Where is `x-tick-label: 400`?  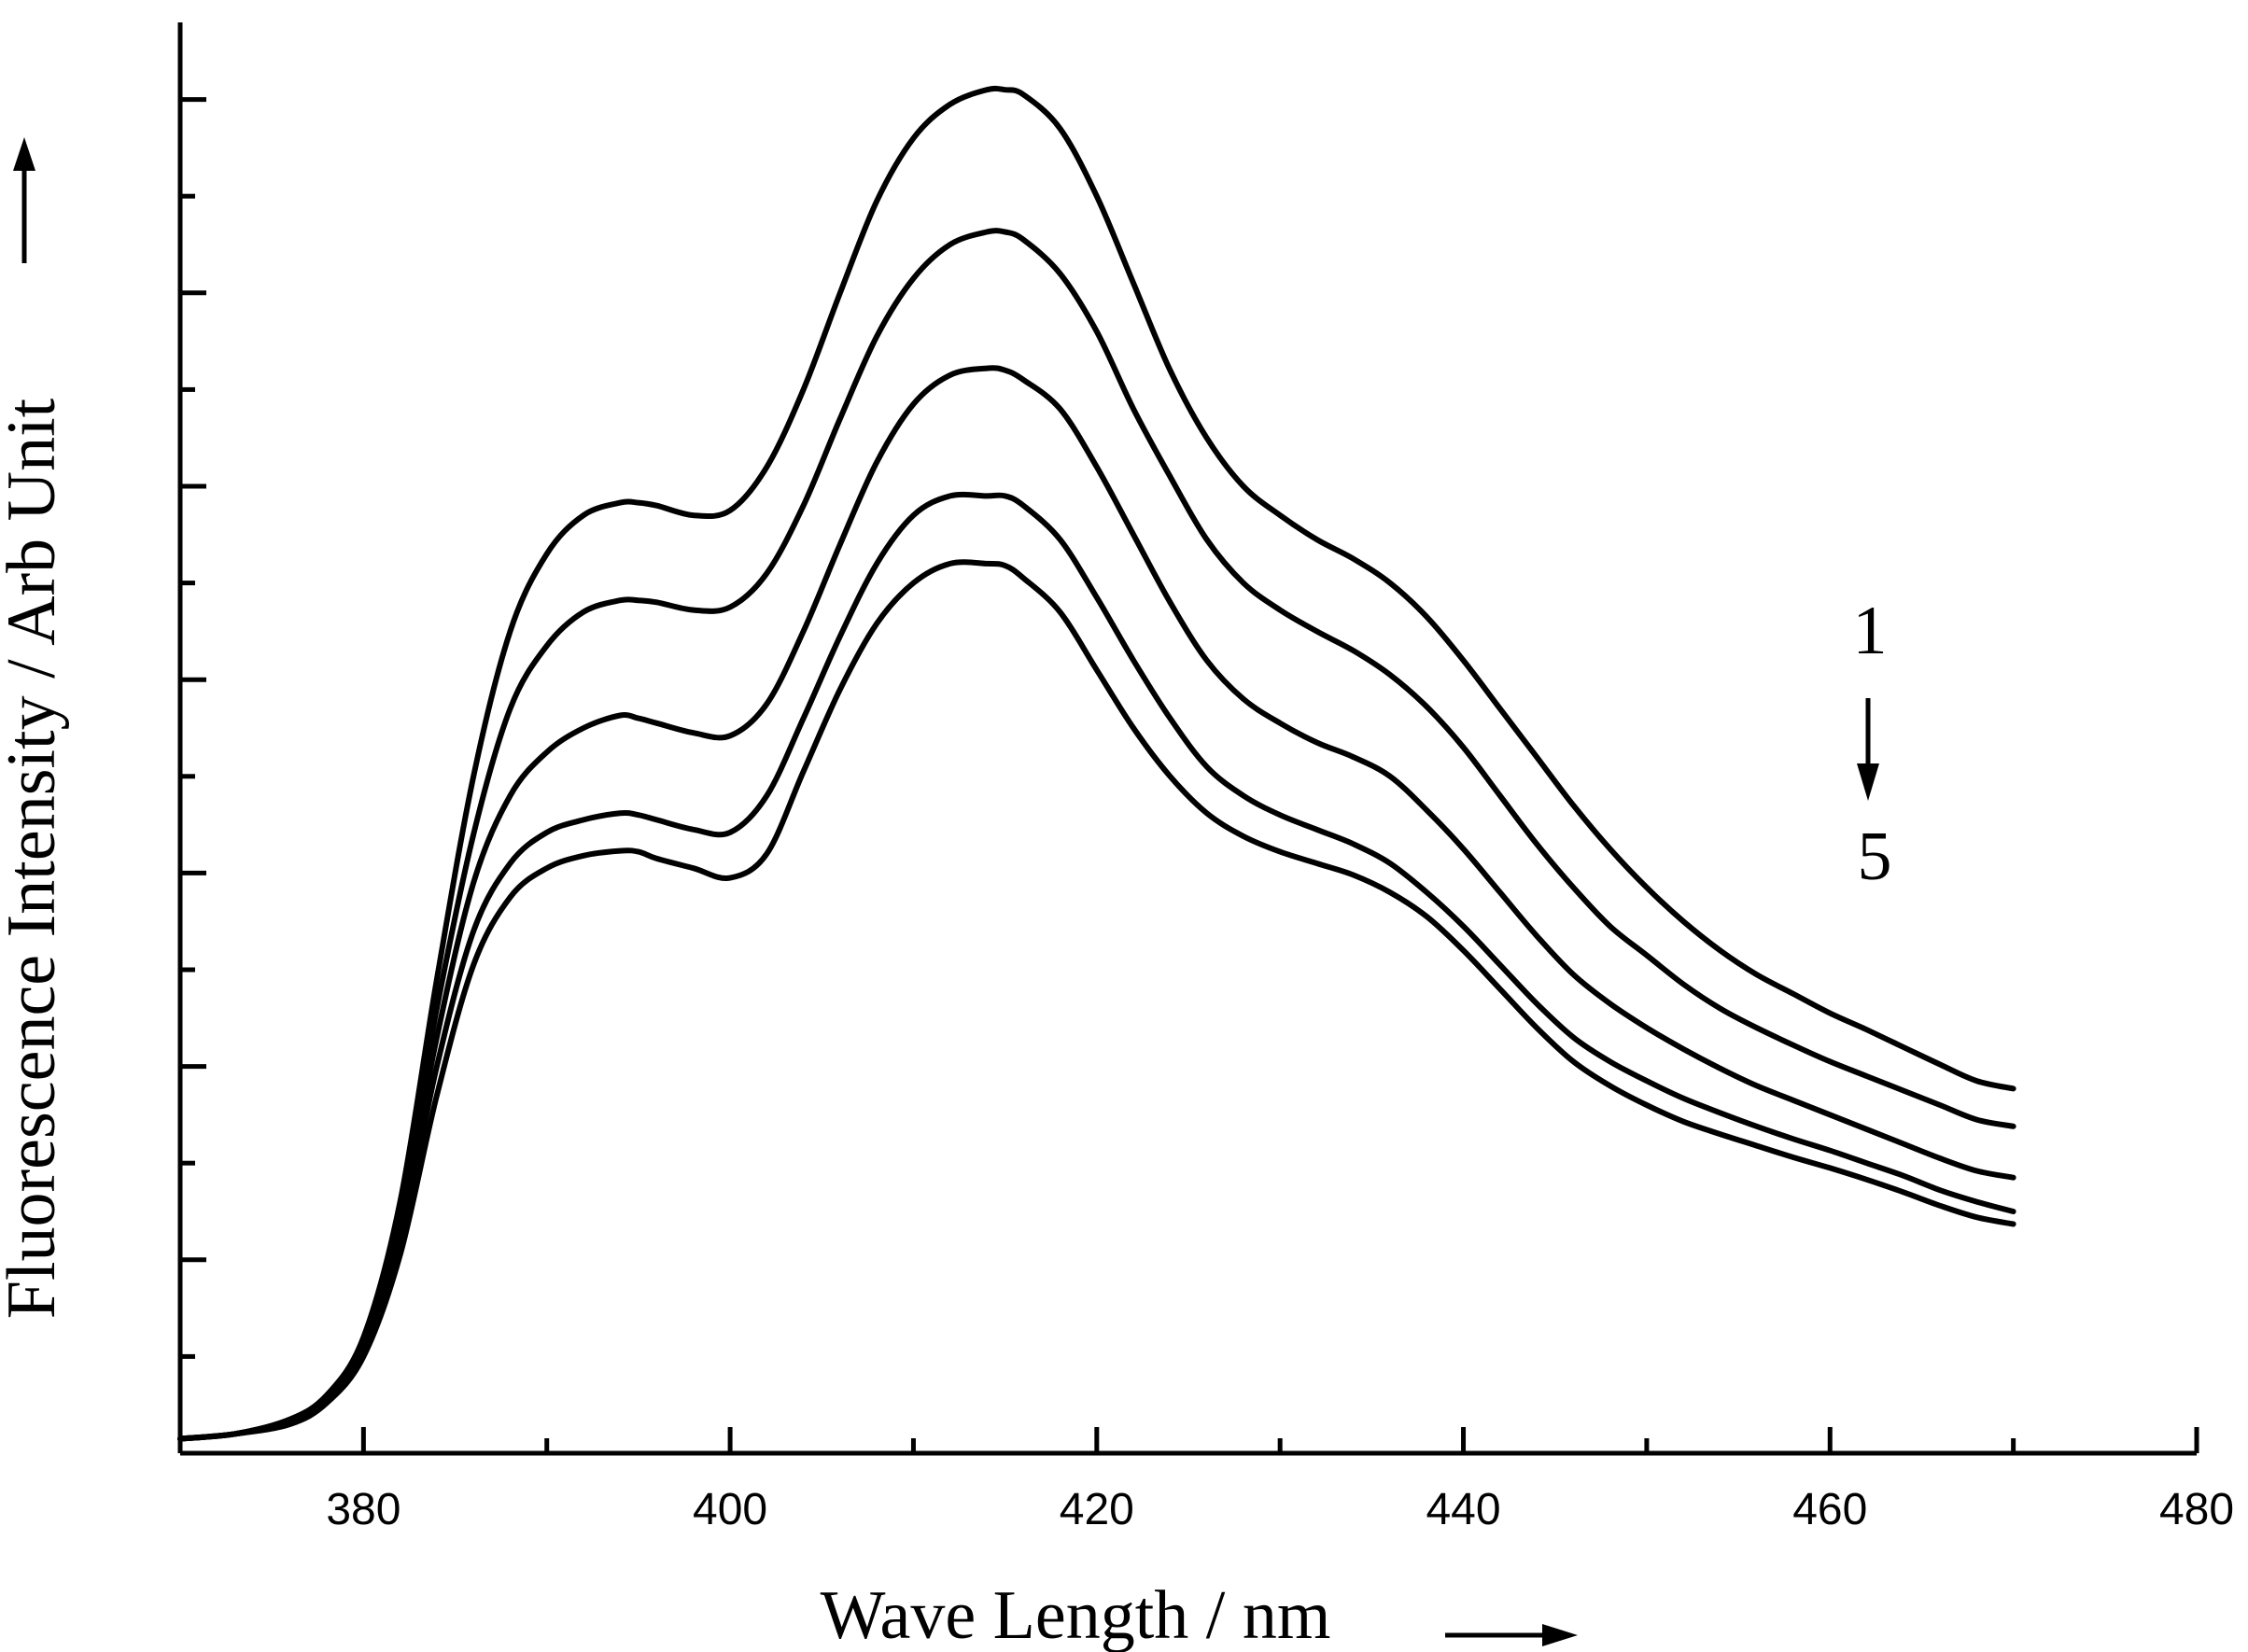 x-tick-label: 400 is located at coordinates (730, 1509).